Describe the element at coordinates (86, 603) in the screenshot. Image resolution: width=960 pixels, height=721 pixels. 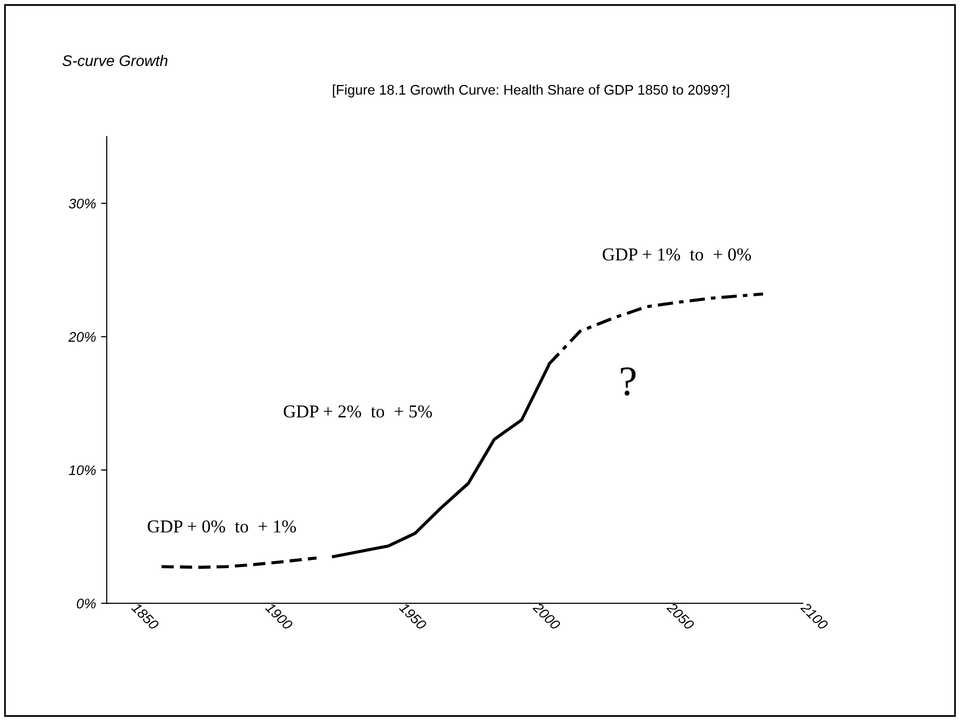
I see `y-tick-label: 0%` at that location.